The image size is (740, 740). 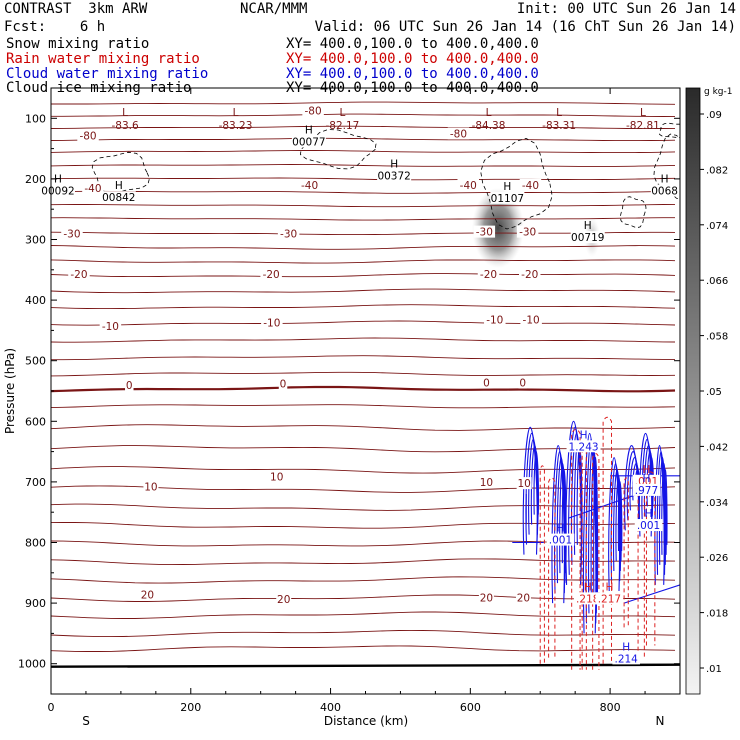 I want to click on legend-cloud-water-xy: XY= 400.0,100.0 to 400.0,400.0, so click(x=412, y=74).